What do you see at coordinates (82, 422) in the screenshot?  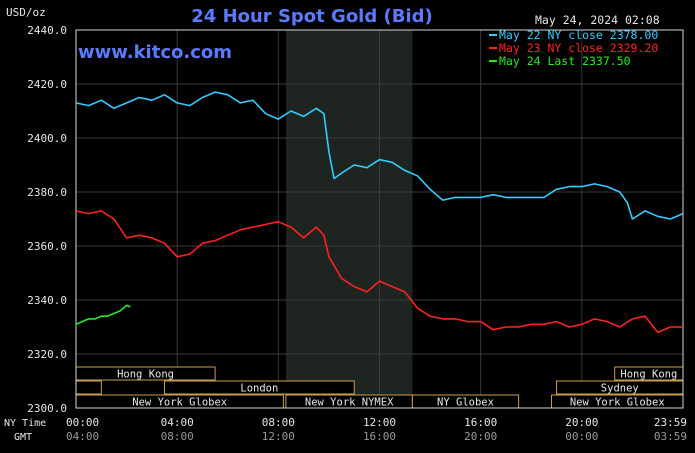 I see `x-tick-ny: 00:00` at bounding box center [82, 422].